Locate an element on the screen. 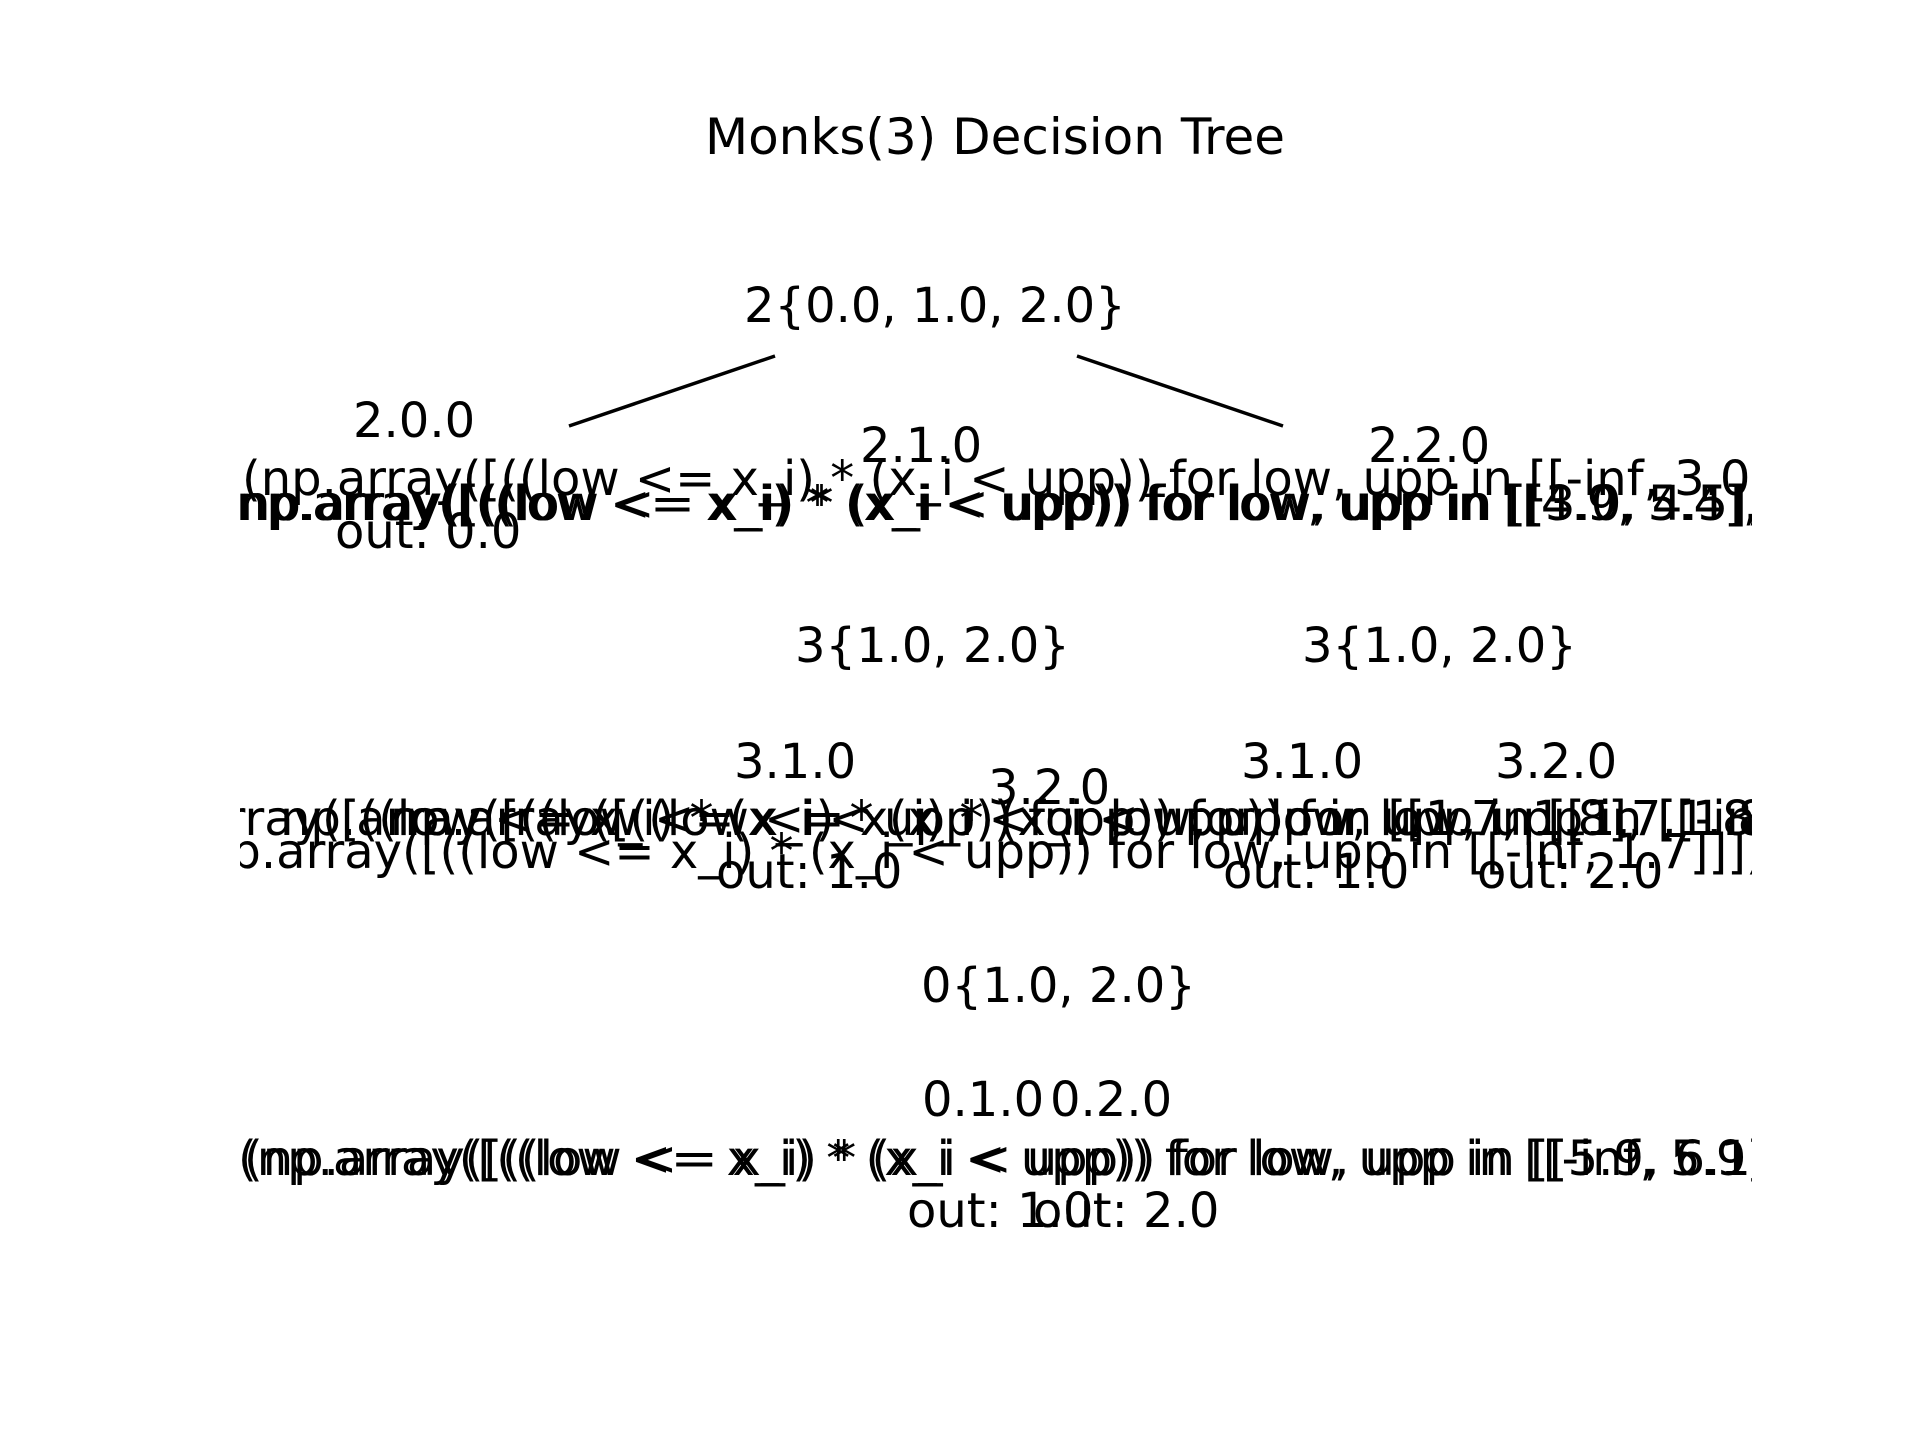 The height and width of the screenshot is (1440, 1920). node-3-2-0-right-output: out: 2.0 is located at coordinates (1570, 872).